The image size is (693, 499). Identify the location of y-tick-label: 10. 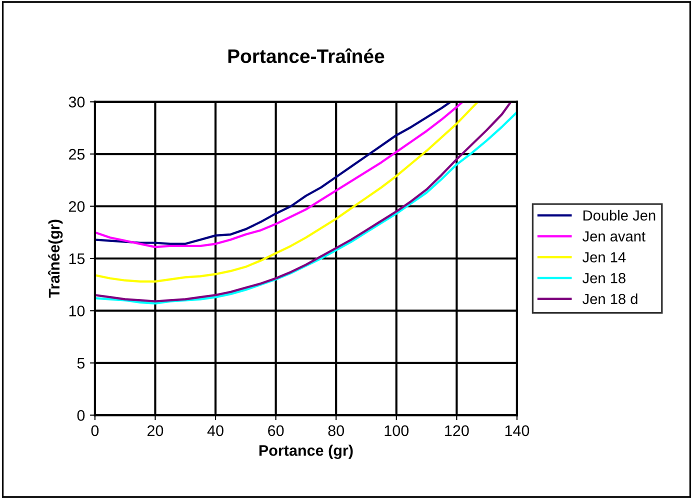
(77, 311).